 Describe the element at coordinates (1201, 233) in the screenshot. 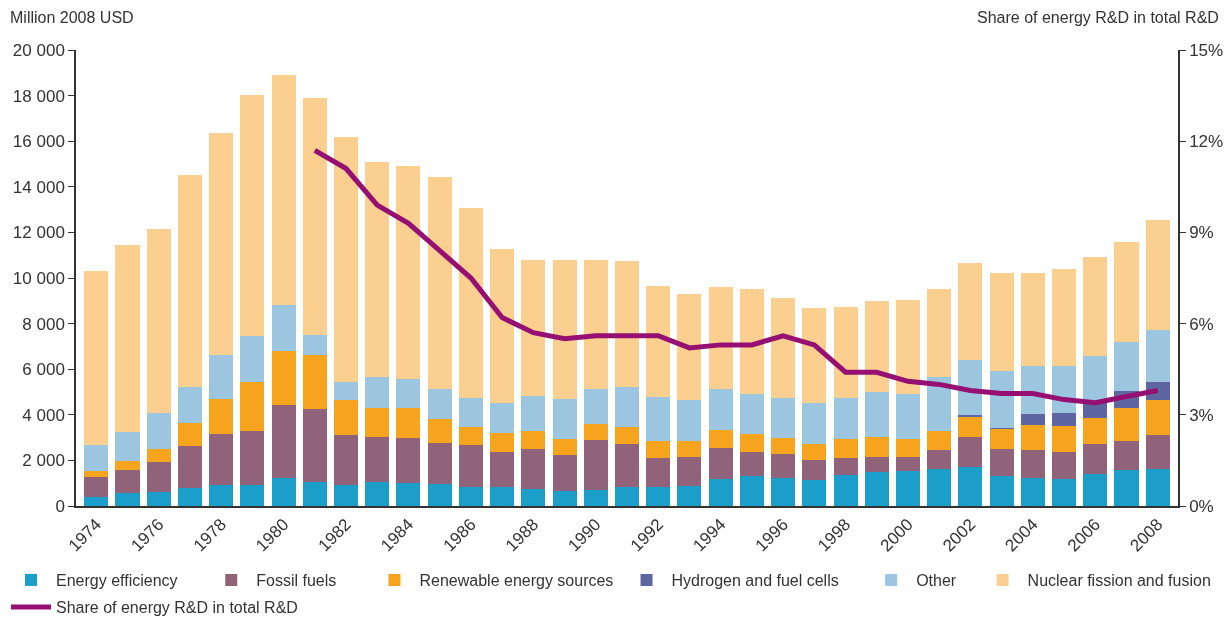

I see `y2-tick-label: 9%` at that location.